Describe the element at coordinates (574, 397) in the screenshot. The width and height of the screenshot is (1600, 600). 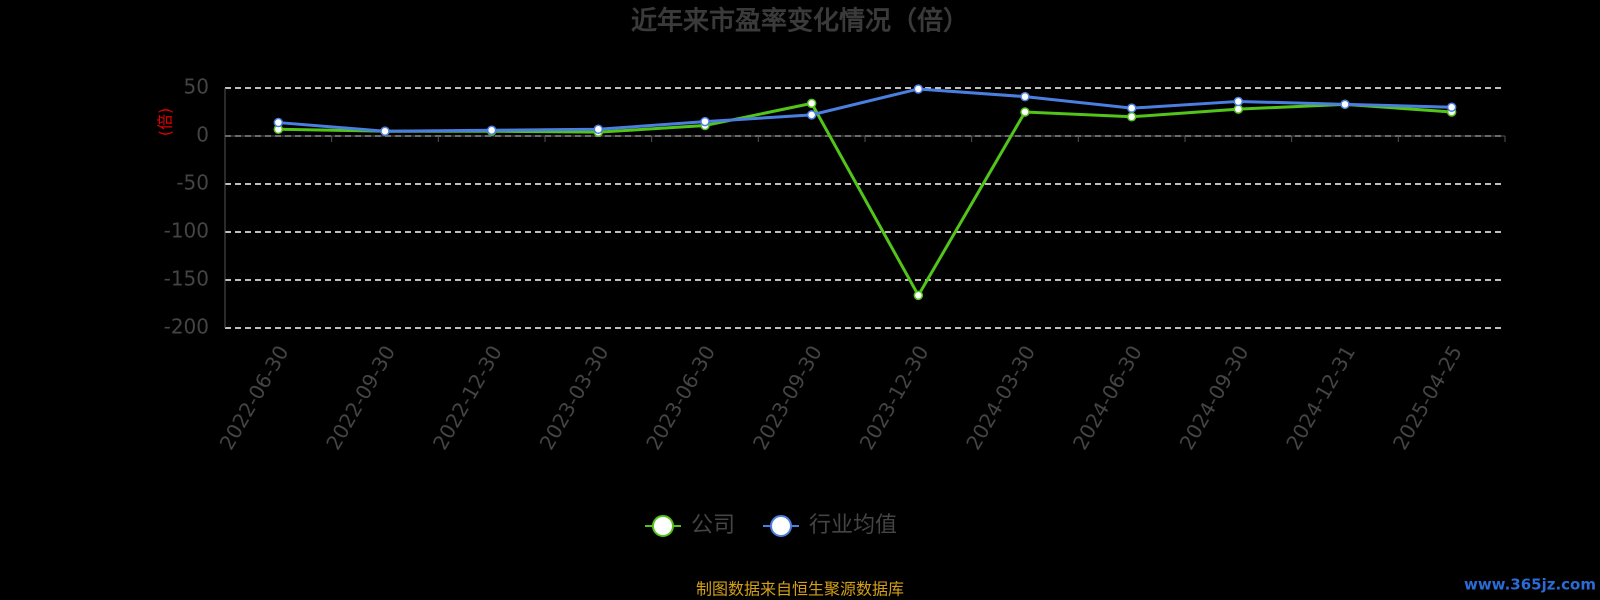
I see `x-tick-label: 2023-03-30` at that location.